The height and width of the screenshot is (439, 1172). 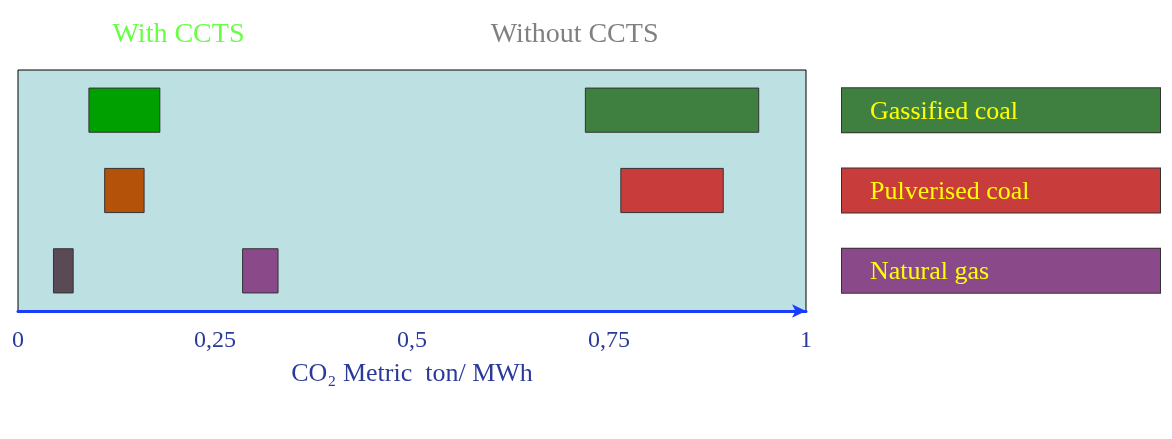 I want to click on x-tick-label: 0, so click(x=18, y=339).